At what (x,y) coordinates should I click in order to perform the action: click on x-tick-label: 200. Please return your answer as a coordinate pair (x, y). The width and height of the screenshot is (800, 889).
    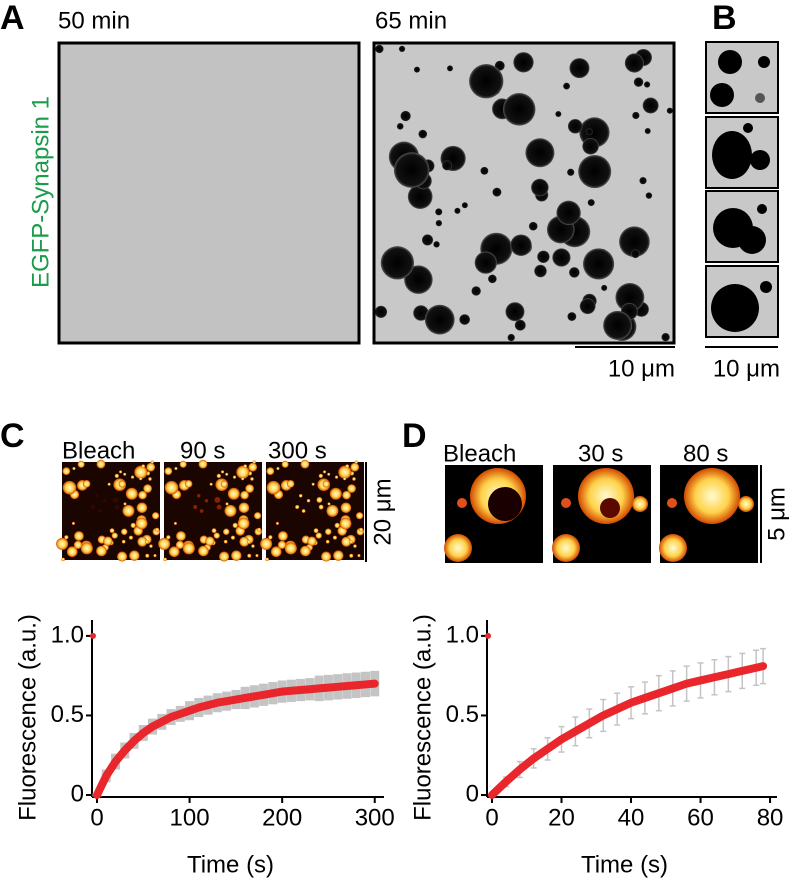
    Looking at the image, I should click on (282, 817).